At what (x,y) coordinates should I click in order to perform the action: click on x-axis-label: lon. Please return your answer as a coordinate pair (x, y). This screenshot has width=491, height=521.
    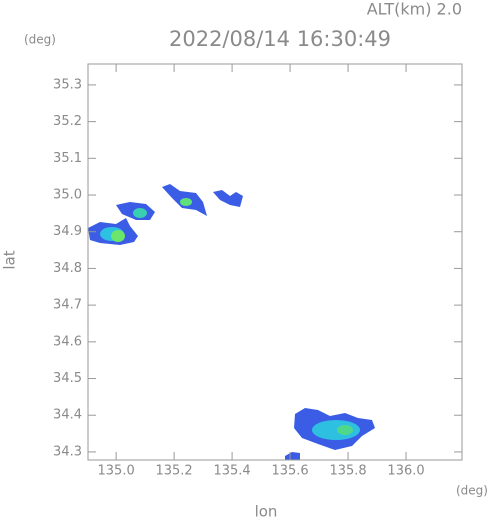
    Looking at the image, I should click on (266, 512).